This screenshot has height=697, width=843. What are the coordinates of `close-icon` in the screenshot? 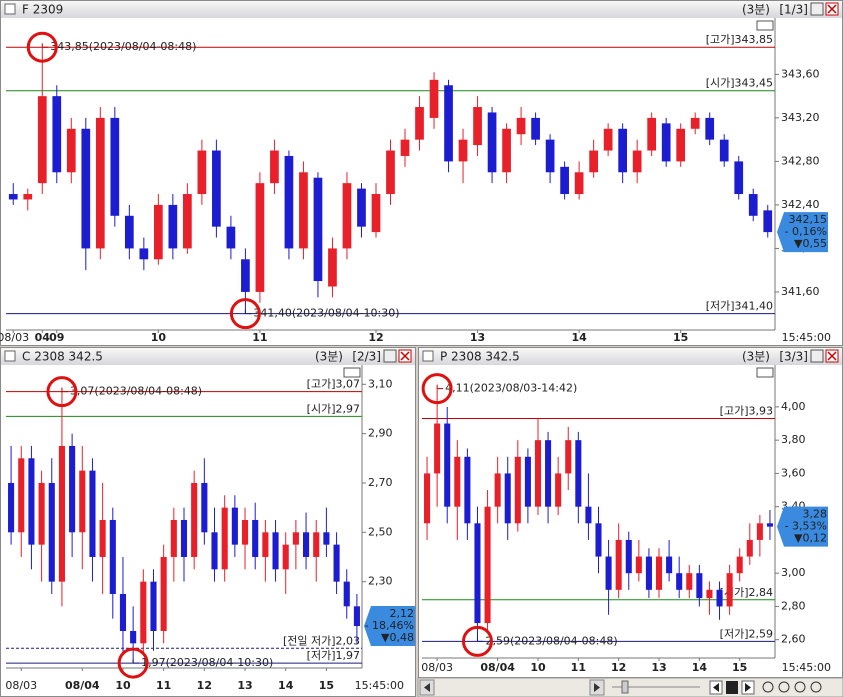 It's located at (405, 356).